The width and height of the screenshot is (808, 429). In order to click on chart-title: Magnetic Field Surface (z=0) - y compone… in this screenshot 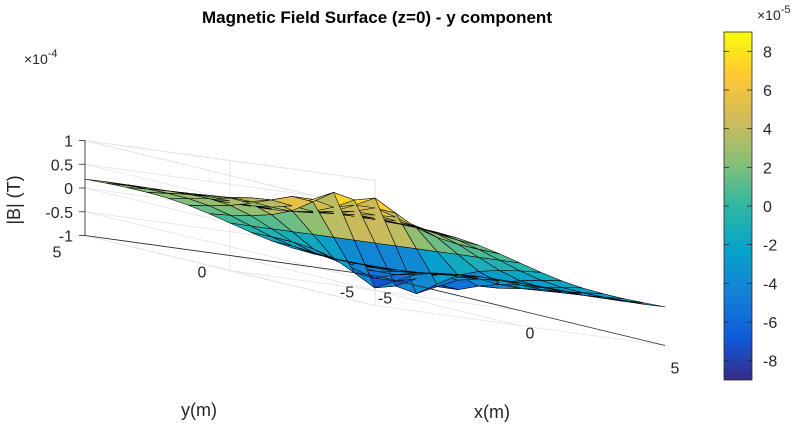, I will do `click(377, 17)`.